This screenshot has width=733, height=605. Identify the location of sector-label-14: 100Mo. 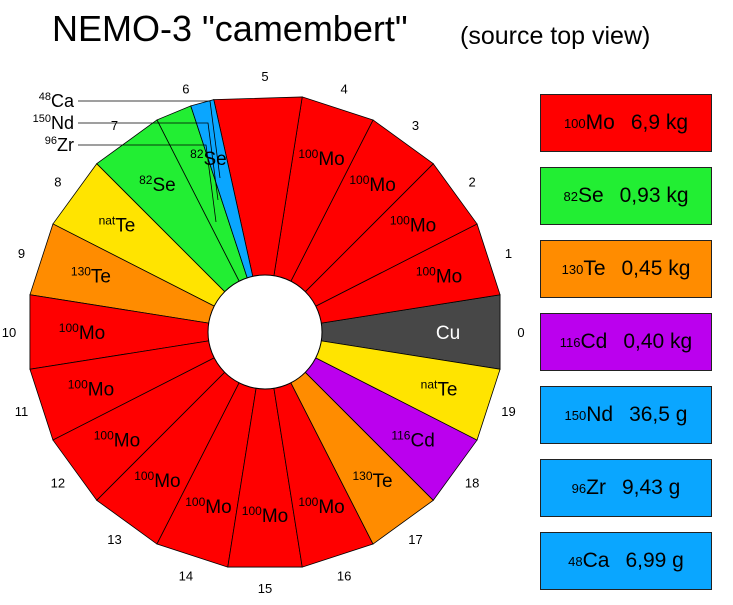
(208, 506).